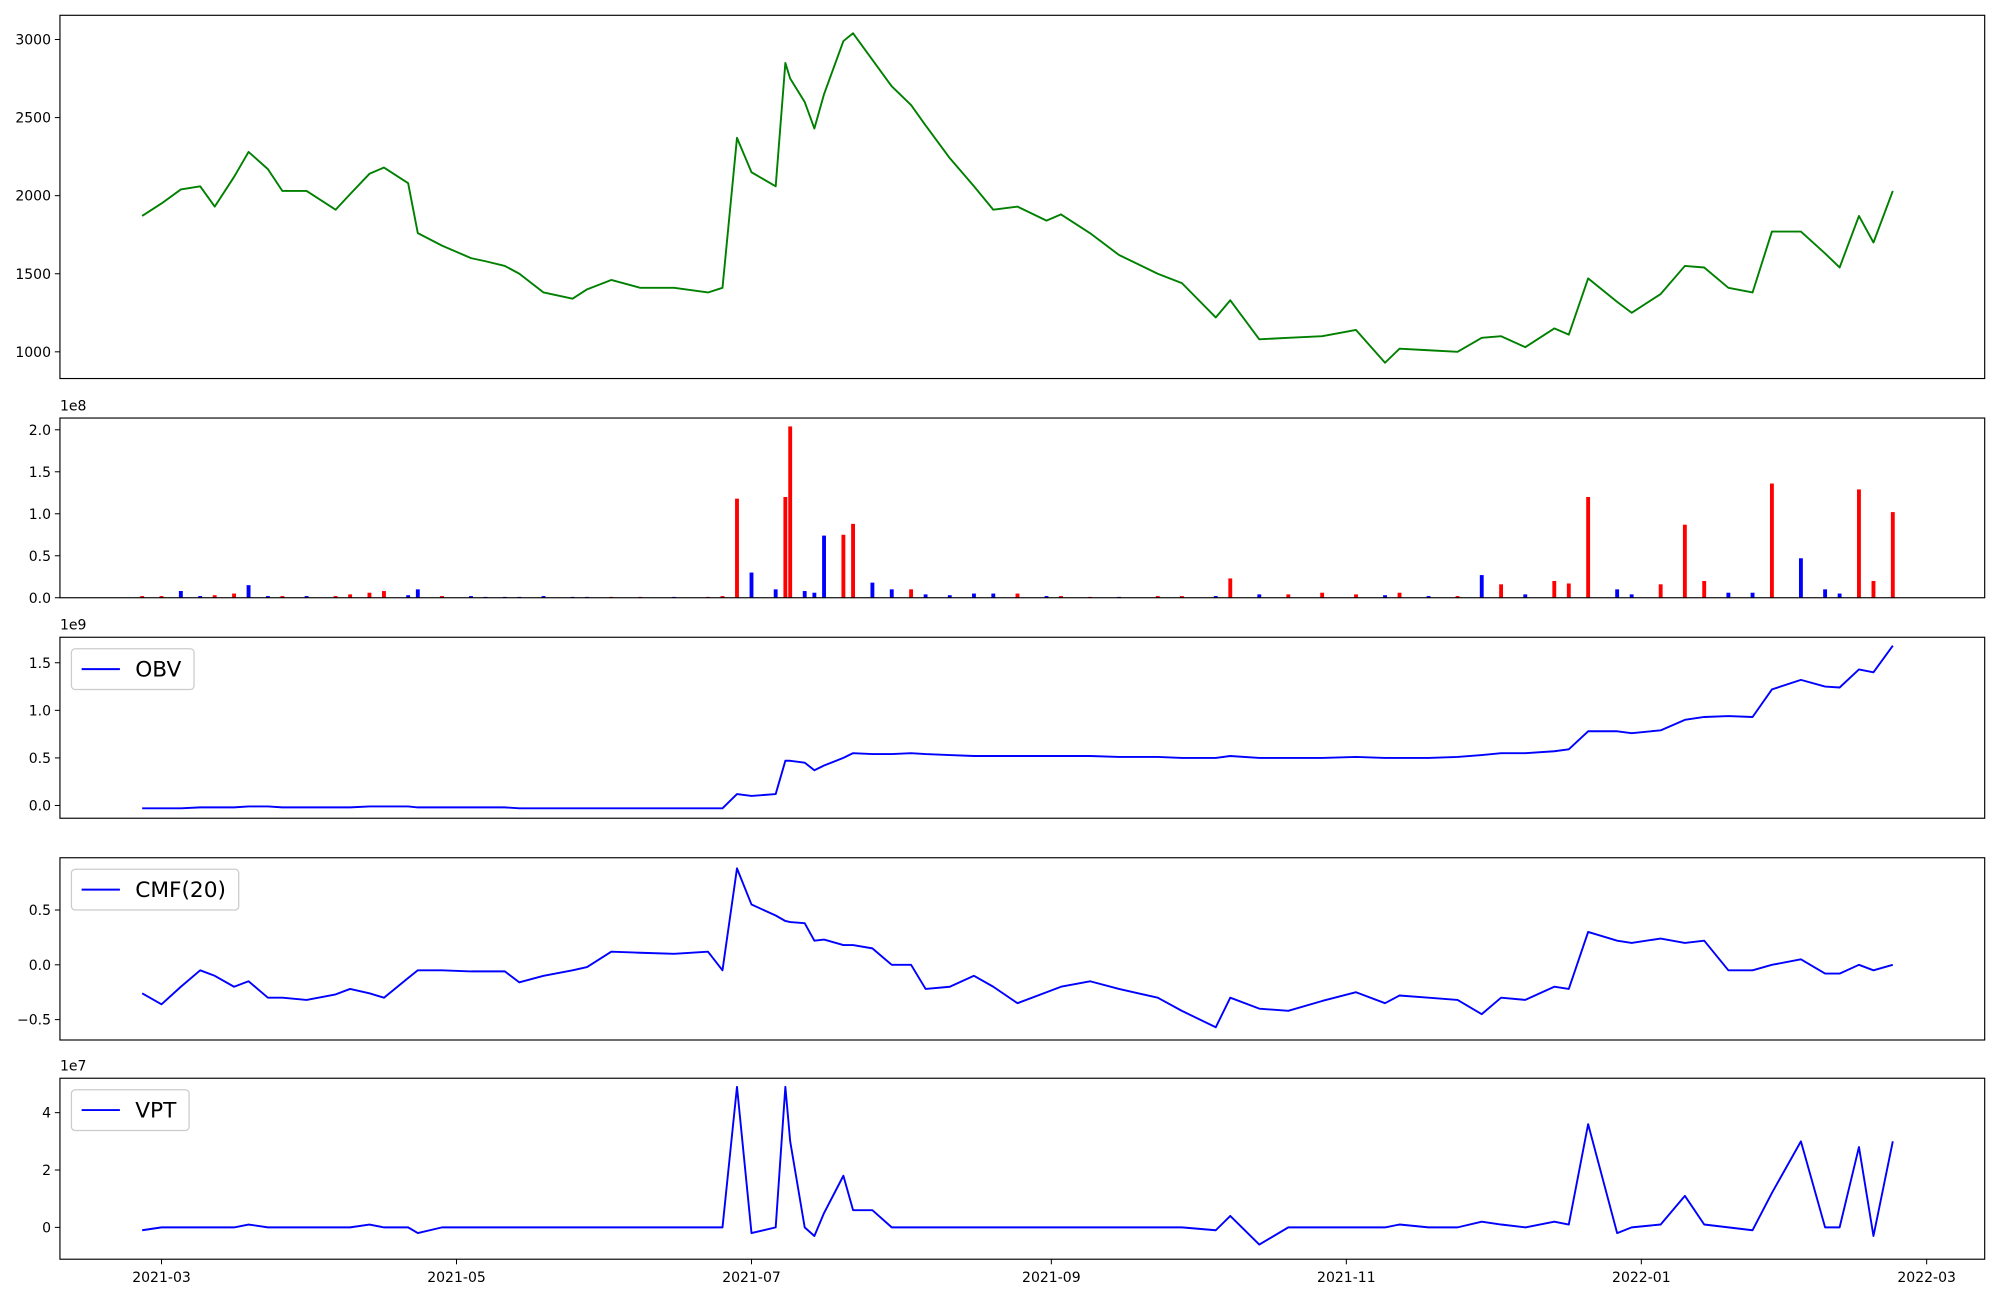  I want to click on x-tick-label: 2022-01, so click(1641, 1278).